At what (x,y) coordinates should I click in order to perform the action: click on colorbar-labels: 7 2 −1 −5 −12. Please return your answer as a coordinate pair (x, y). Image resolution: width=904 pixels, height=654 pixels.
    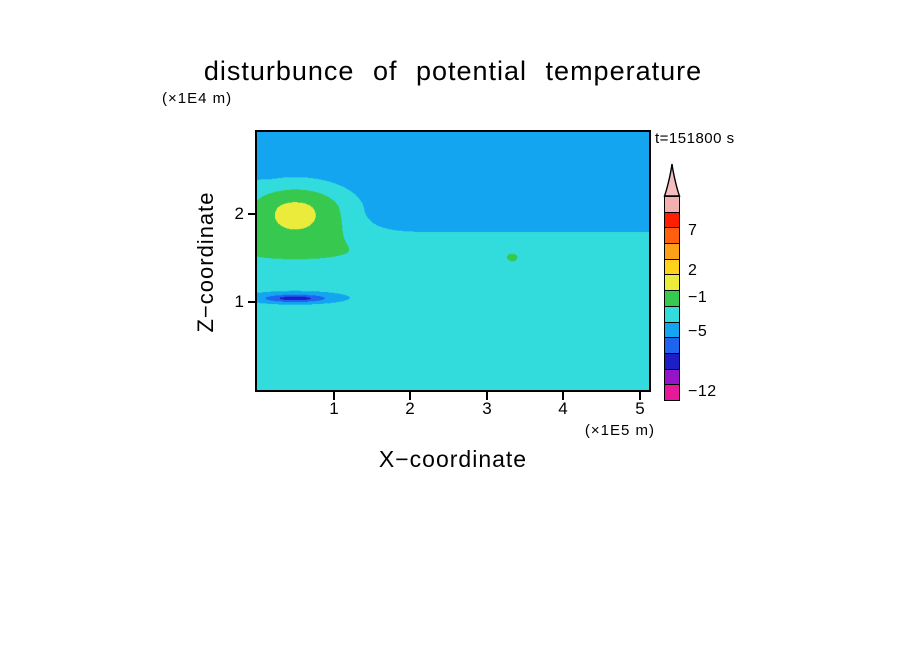
    Looking at the image, I should click on (694, 301).